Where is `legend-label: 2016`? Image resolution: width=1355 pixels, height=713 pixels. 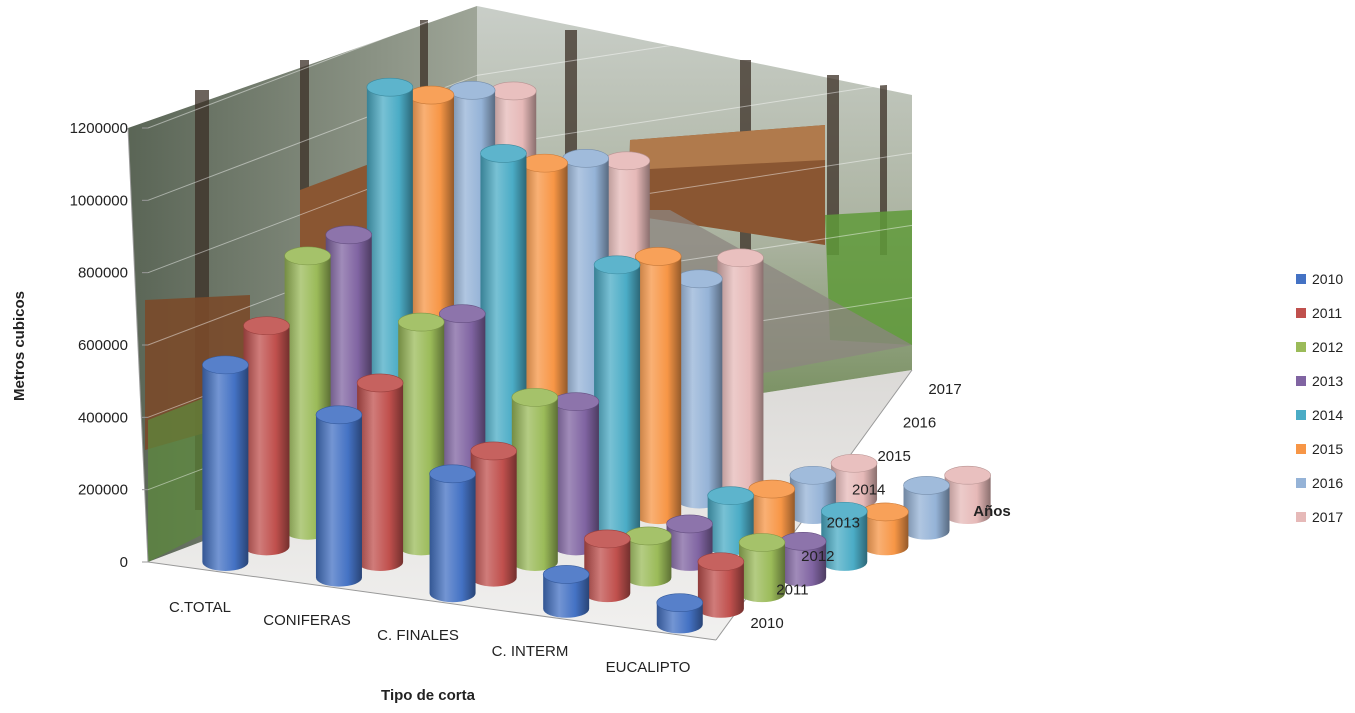
legend-label: 2016 is located at coordinates (1327, 483).